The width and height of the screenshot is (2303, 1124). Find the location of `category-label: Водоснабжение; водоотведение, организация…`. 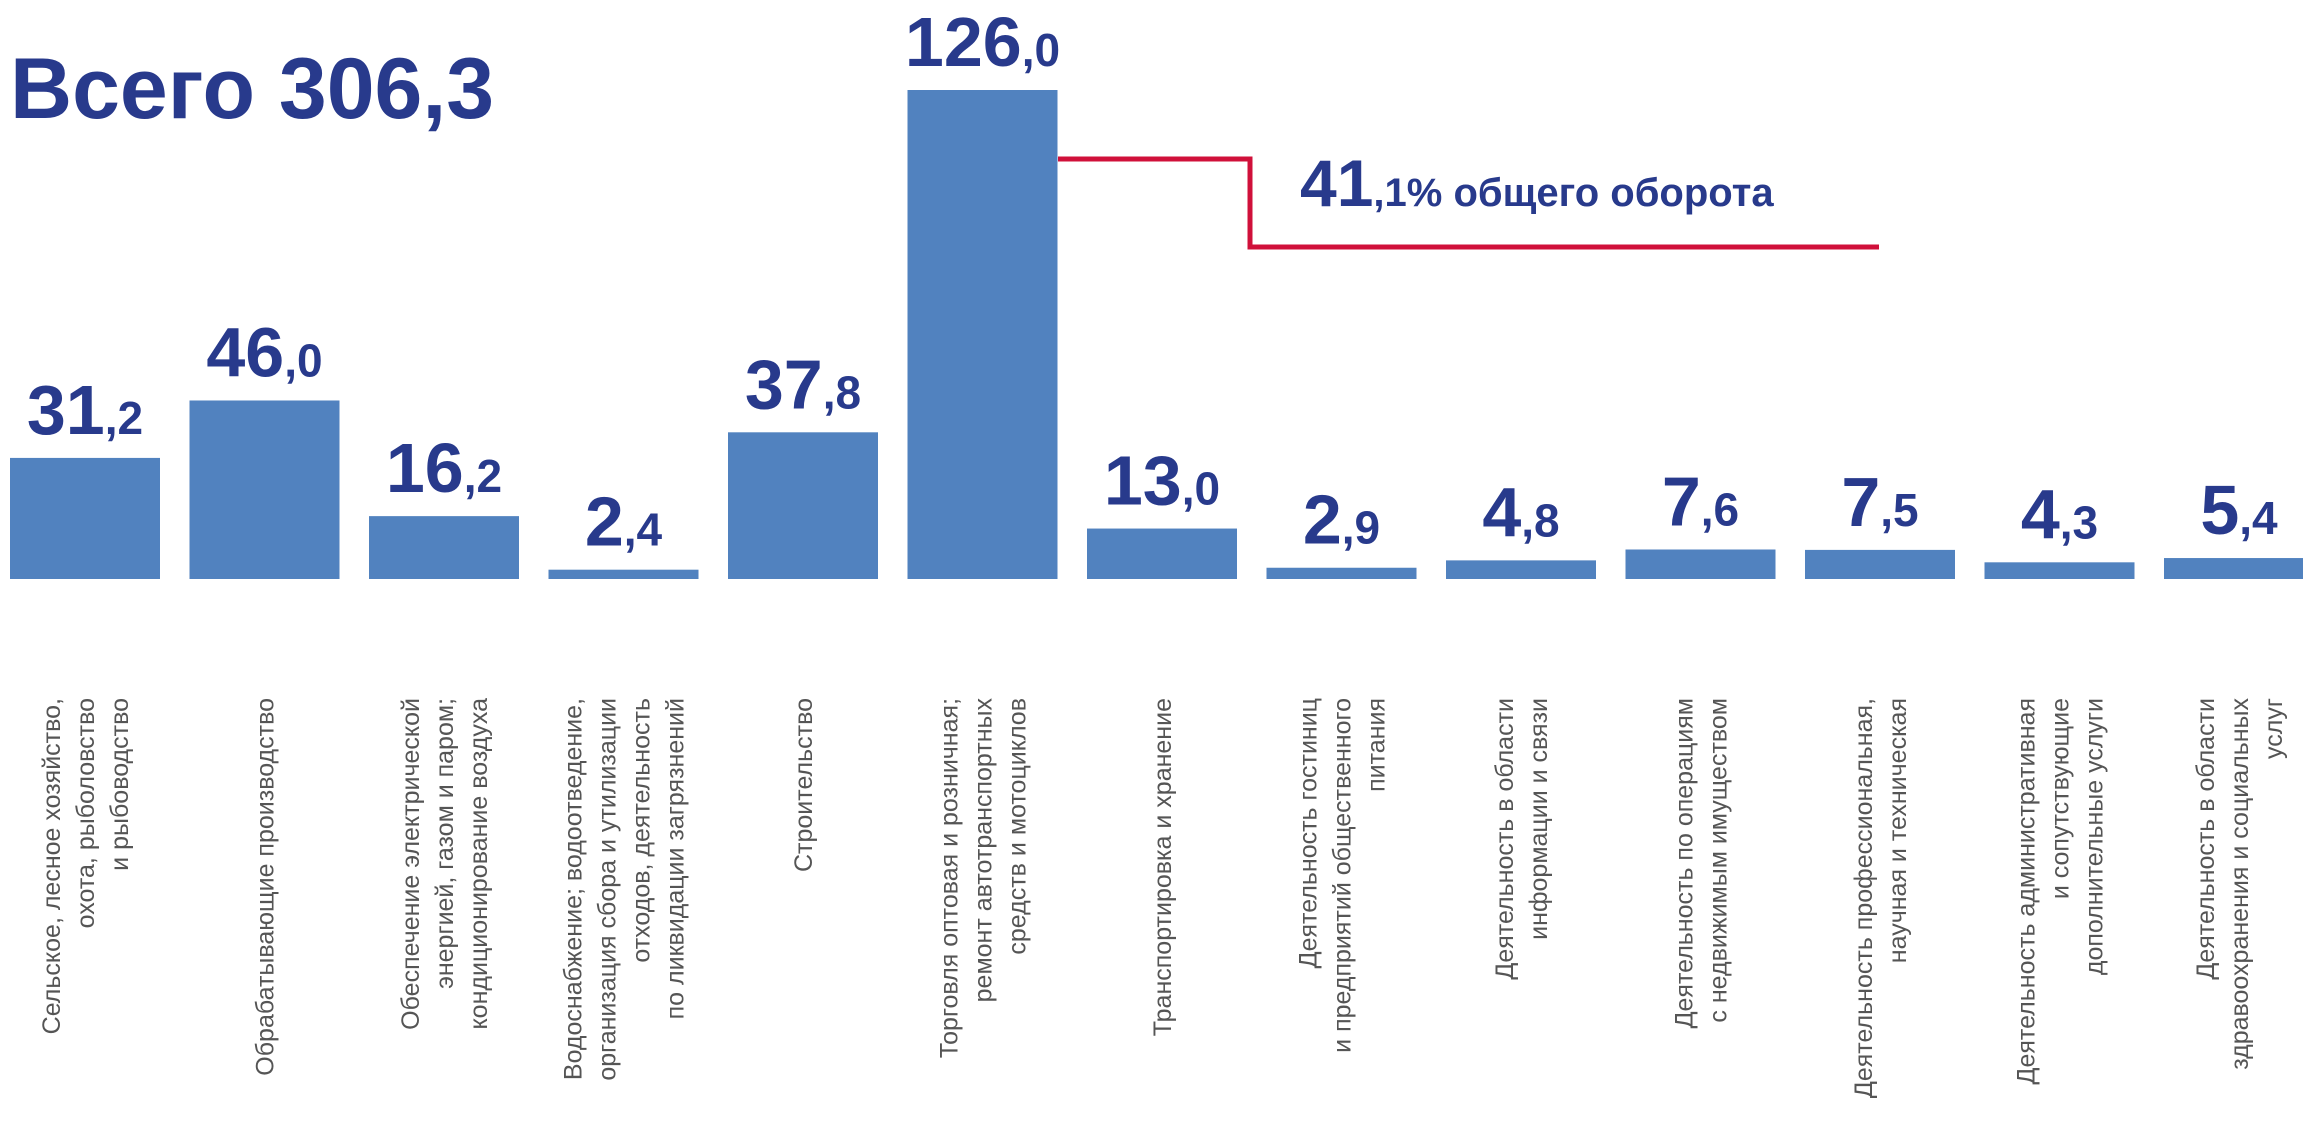

category-label: Водоснабжение; водоотведение, организация… is located at coordinates (625, 889).